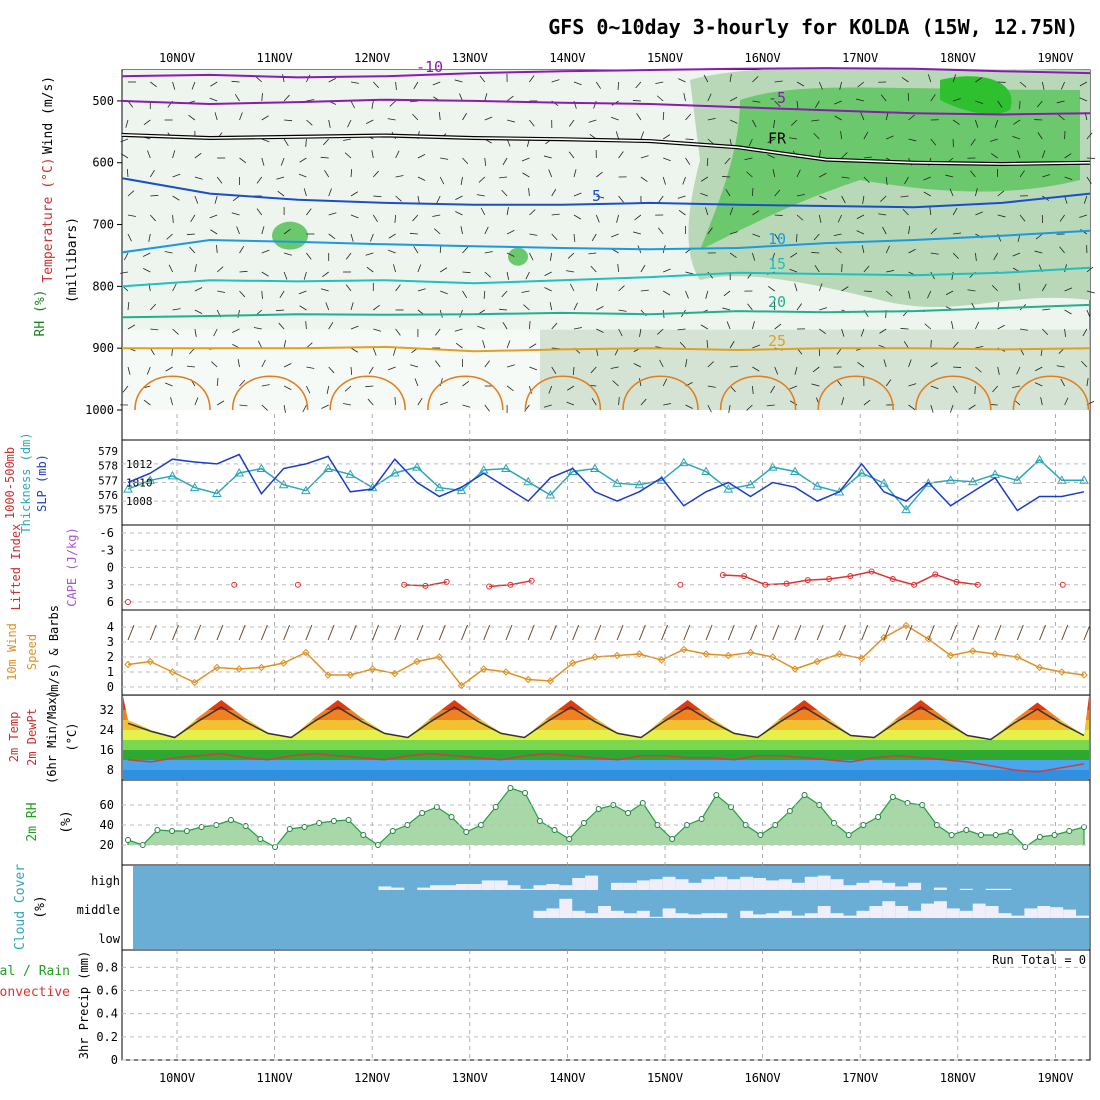 The image size is (1100, 1100). I want to click on thickness-tick: 579, so click(108, 451).